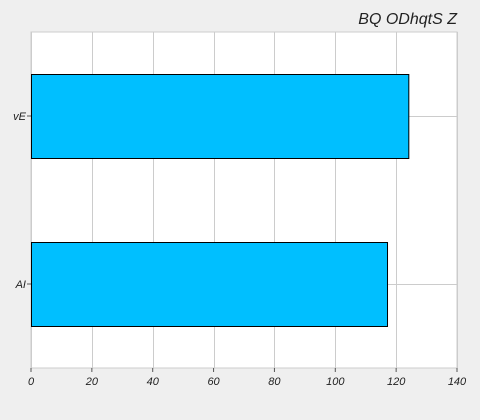 The width and height of the screenshot is (480, 420). What do you see at coordinates (457, 382) in the screenshot?
I see `x-tick-label: 140` at bounding box center [457, 382].